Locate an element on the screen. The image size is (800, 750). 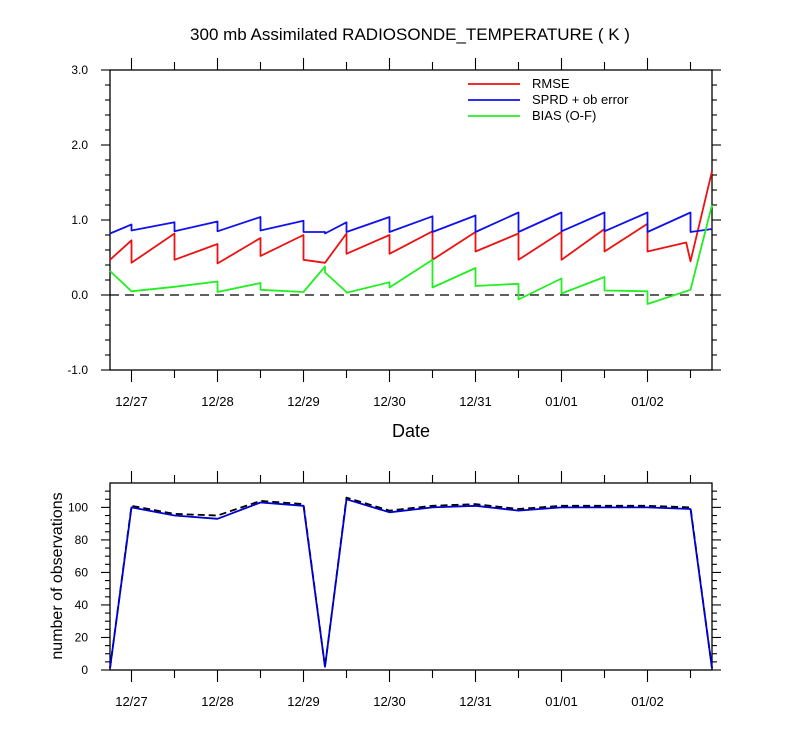
series-line-bias-o-f is located at coordinates (411, 254).